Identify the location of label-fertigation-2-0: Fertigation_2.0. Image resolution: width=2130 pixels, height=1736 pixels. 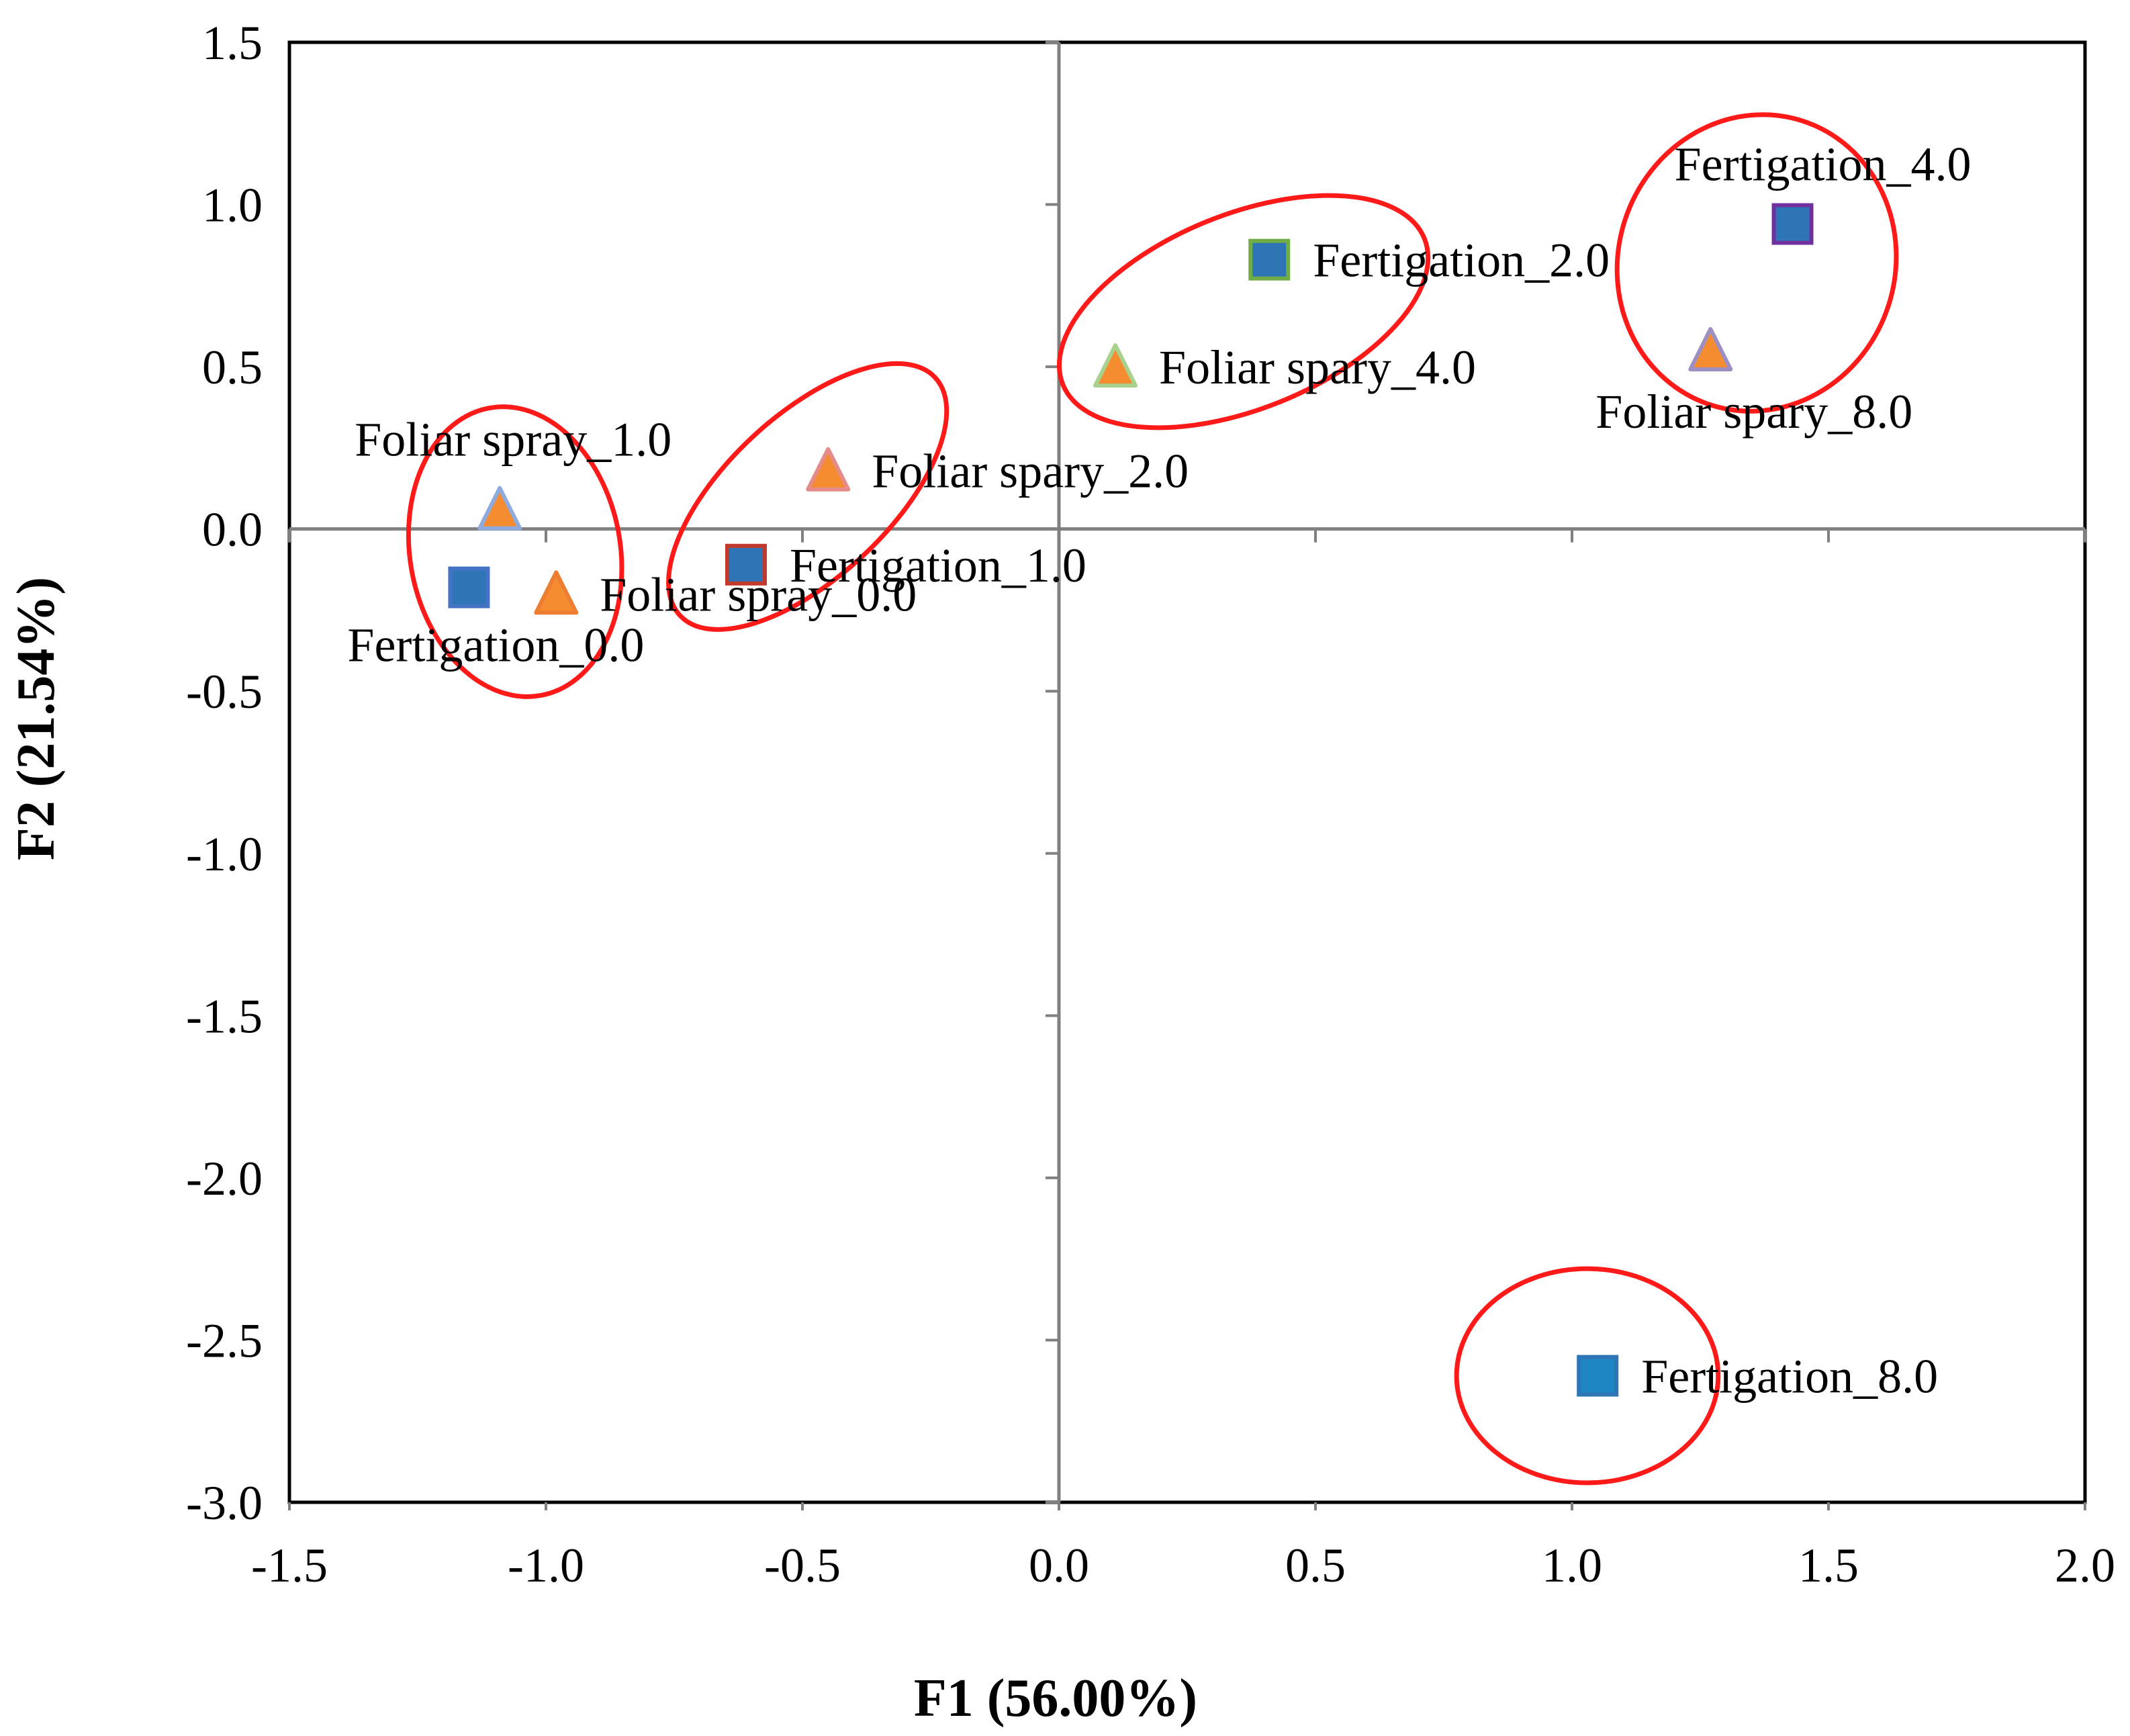
(1461, 260).